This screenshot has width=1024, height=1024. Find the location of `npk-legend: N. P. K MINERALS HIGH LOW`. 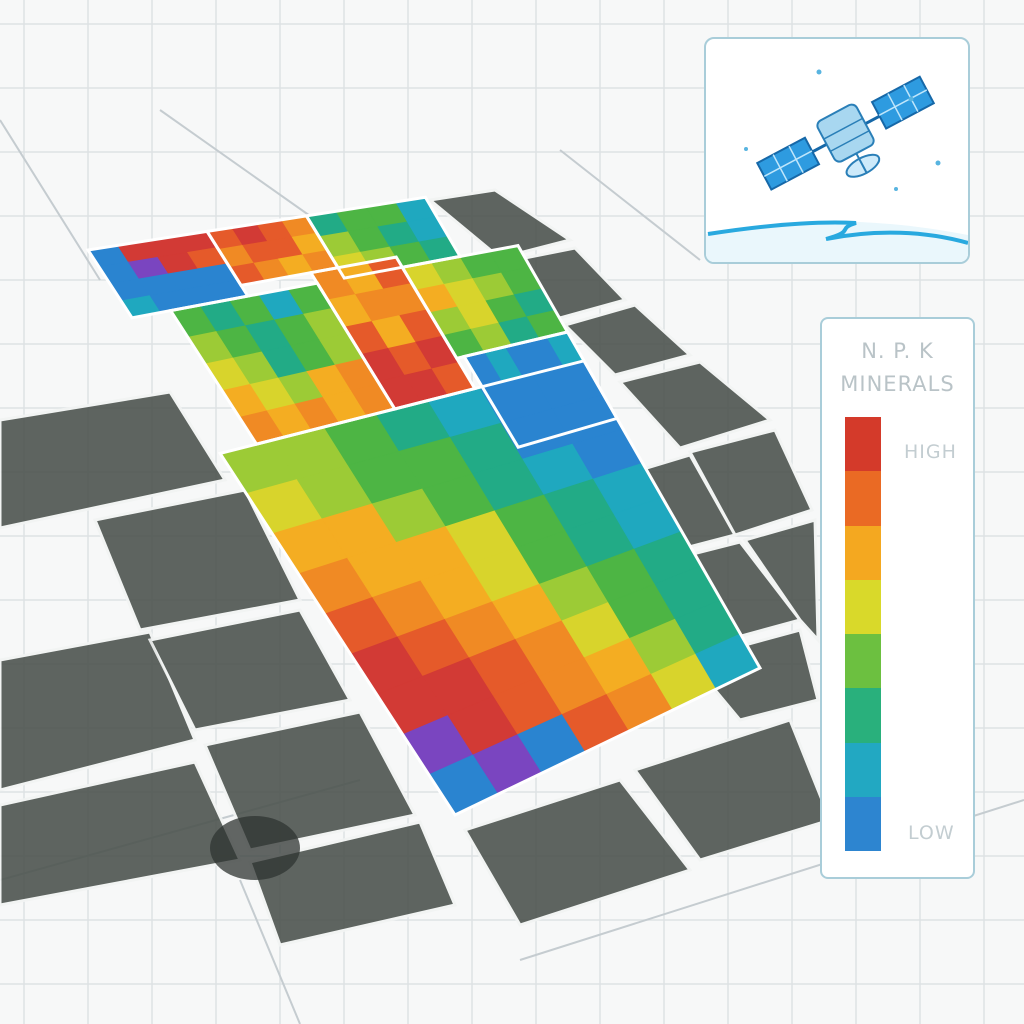

npk-legend: N. P. K MINERALS HIGH LOW is located at coordinates (897, 598).